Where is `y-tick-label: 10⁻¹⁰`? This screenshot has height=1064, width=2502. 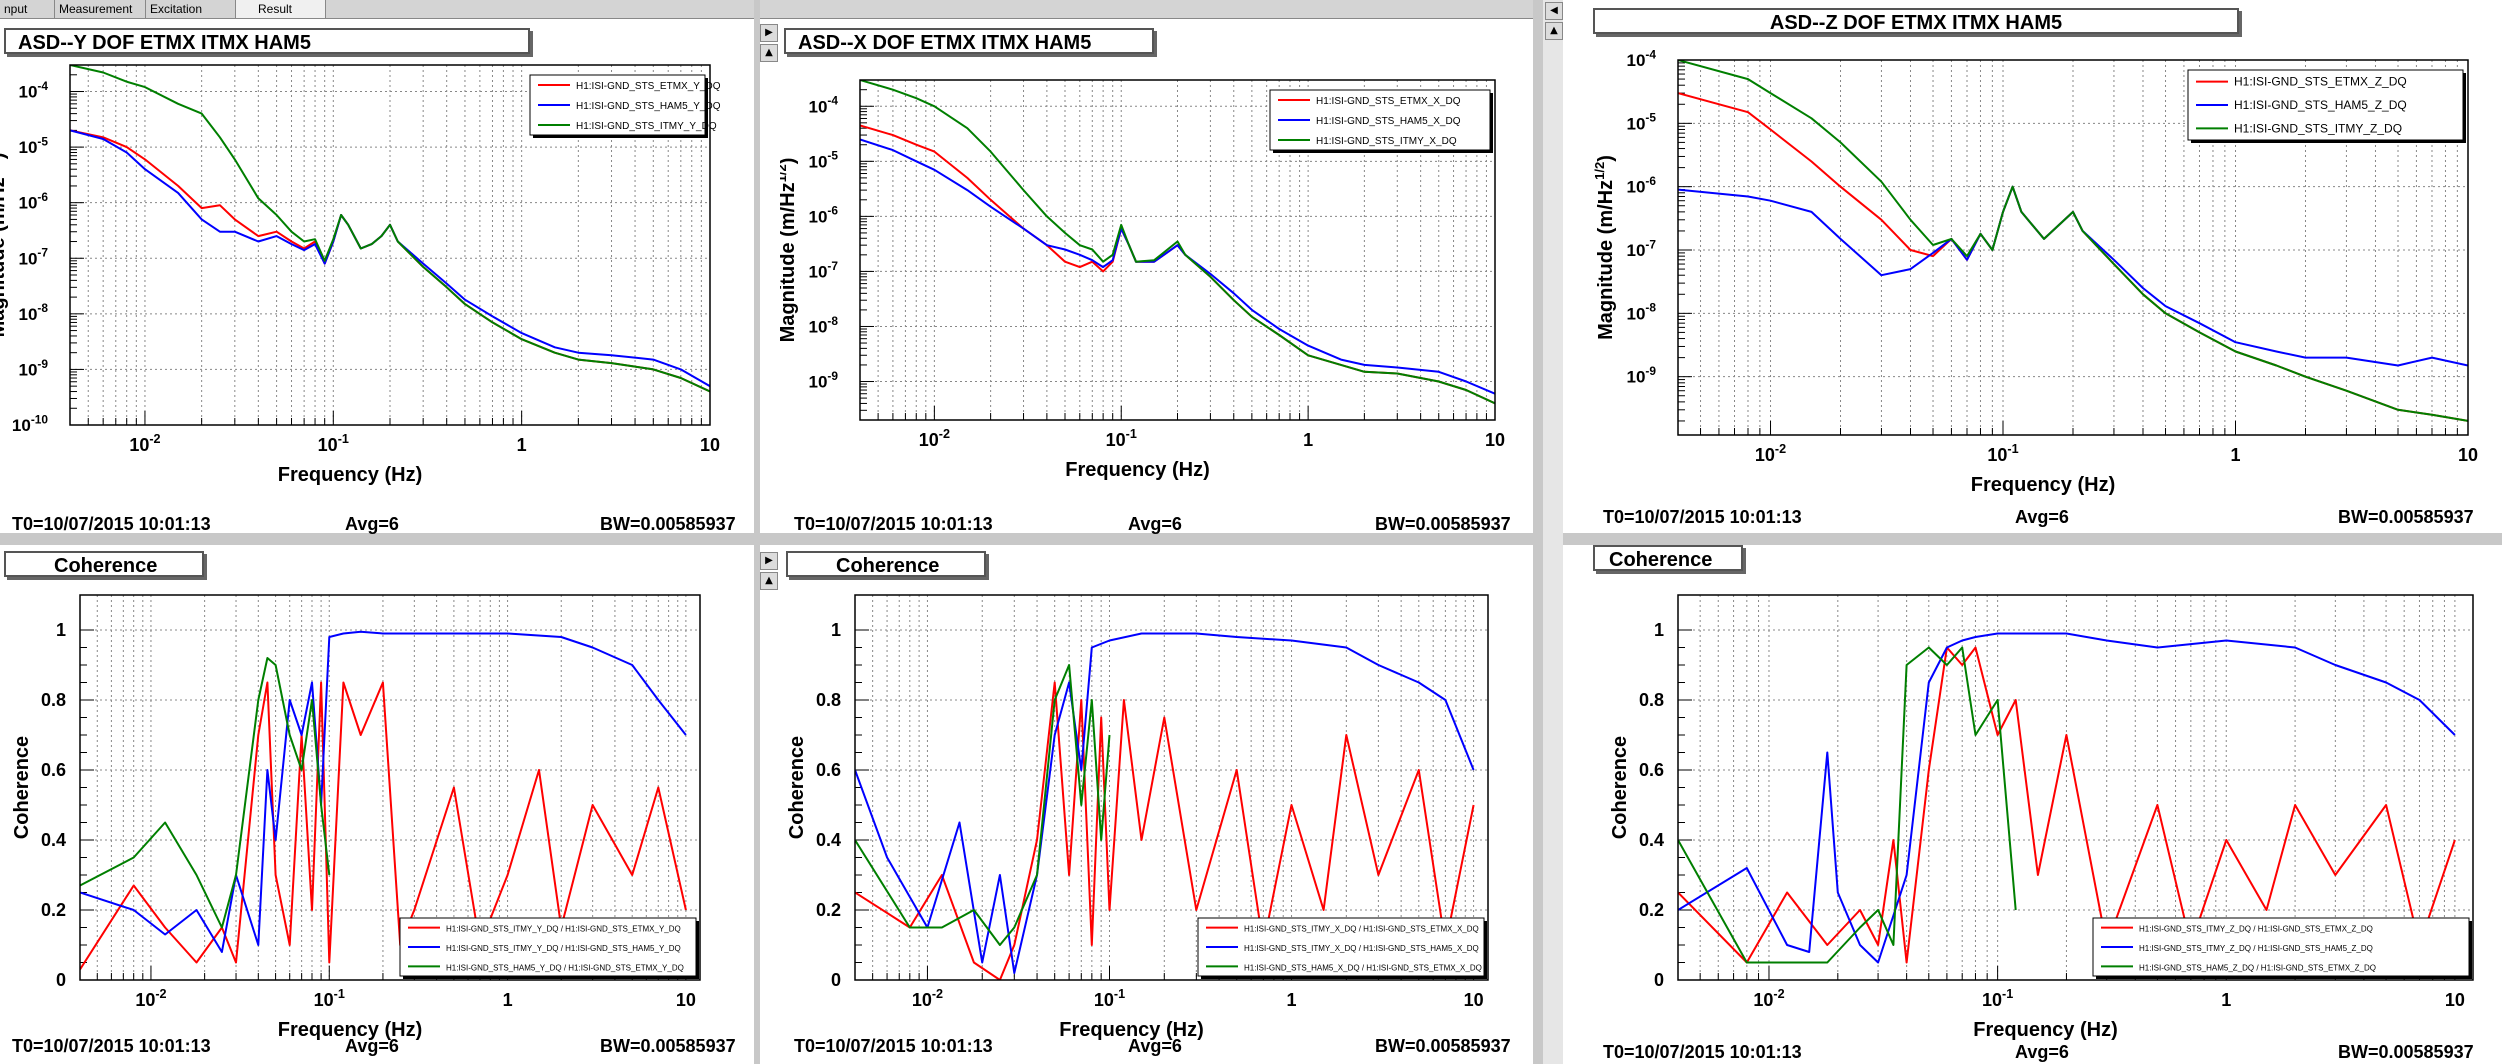 y-tick-label: 10⁻¹⁰ is located at coordinates (30, 423).